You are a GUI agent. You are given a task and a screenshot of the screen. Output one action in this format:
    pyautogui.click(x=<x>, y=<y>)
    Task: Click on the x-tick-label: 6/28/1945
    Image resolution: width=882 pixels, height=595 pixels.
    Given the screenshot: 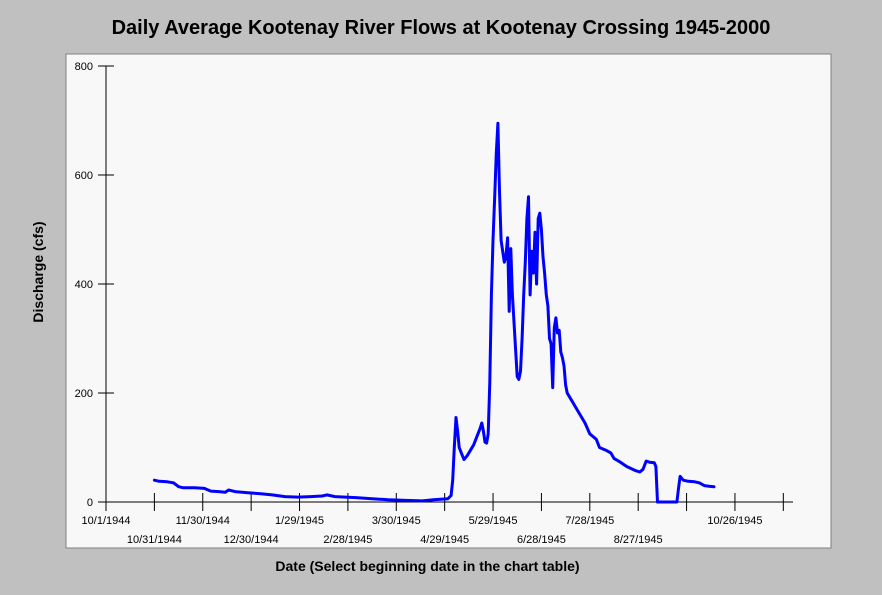 What is the action you would take?
    pyautogui.click(x=541, y=540)
    